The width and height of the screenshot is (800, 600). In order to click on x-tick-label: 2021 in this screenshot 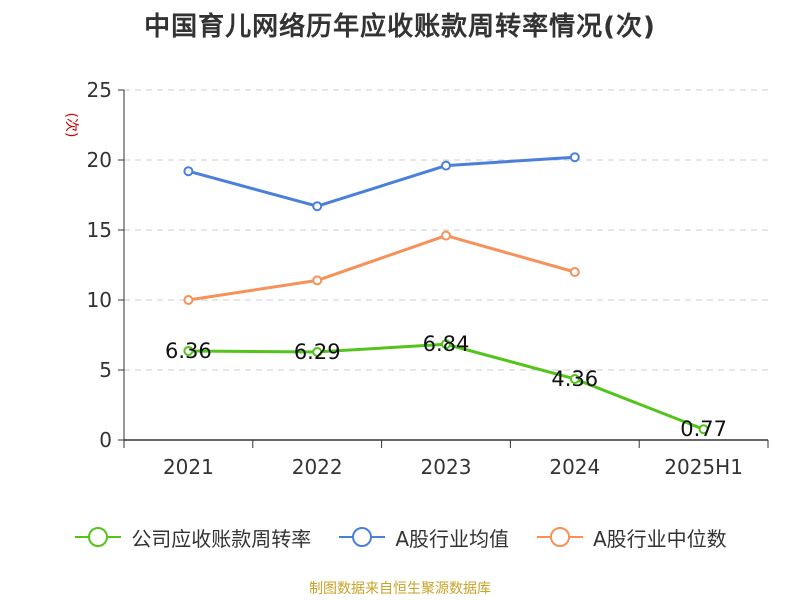, I will do `click(188, 467)`.